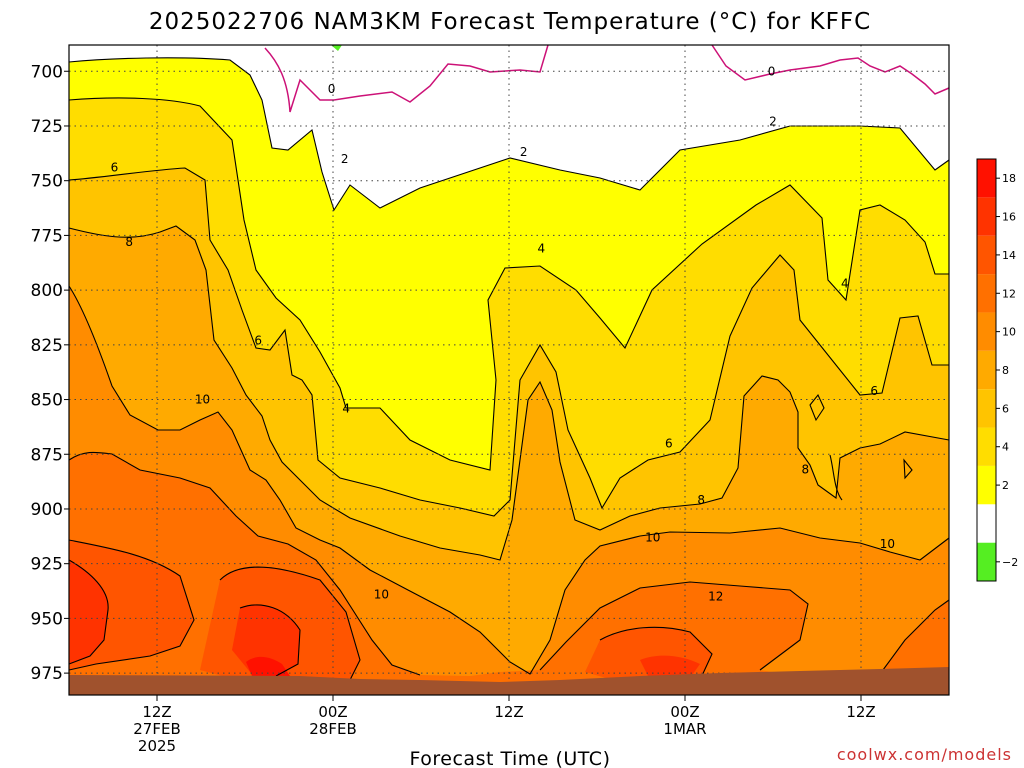 Image resolution: width=1024 pixels, height=768 pixels. What do you see at coordinates (715, 597) in the screenshot?
I see `contour-label: 12` at bounding box center [715, 597].